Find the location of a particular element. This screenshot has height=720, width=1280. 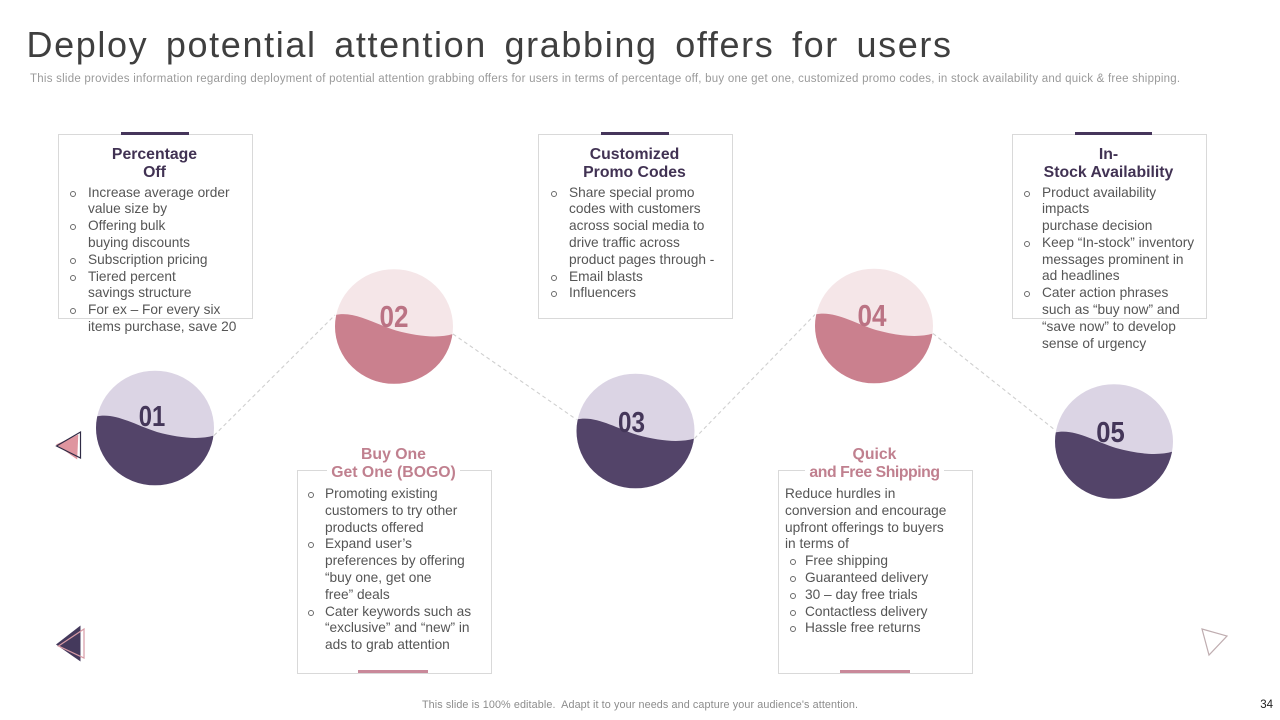

svg-text: 05 is located at coordinates (1110, 433).